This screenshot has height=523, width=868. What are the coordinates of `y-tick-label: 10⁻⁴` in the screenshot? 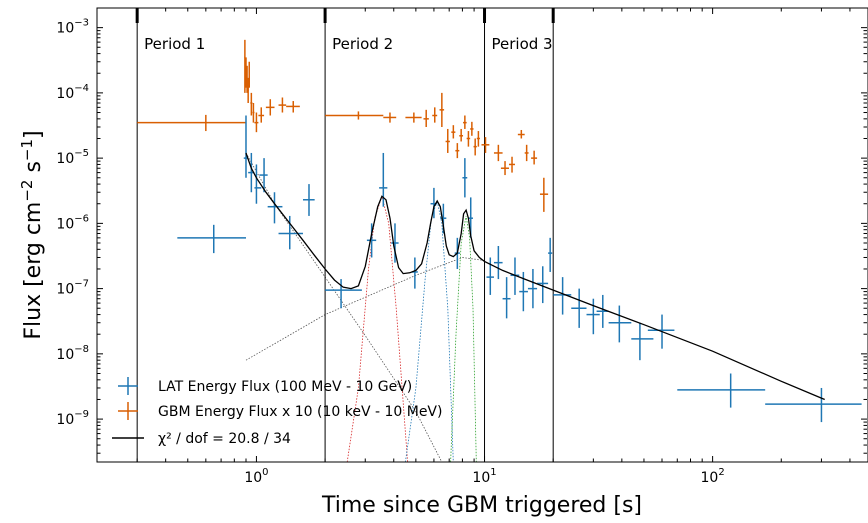 It's located at (72, 92).